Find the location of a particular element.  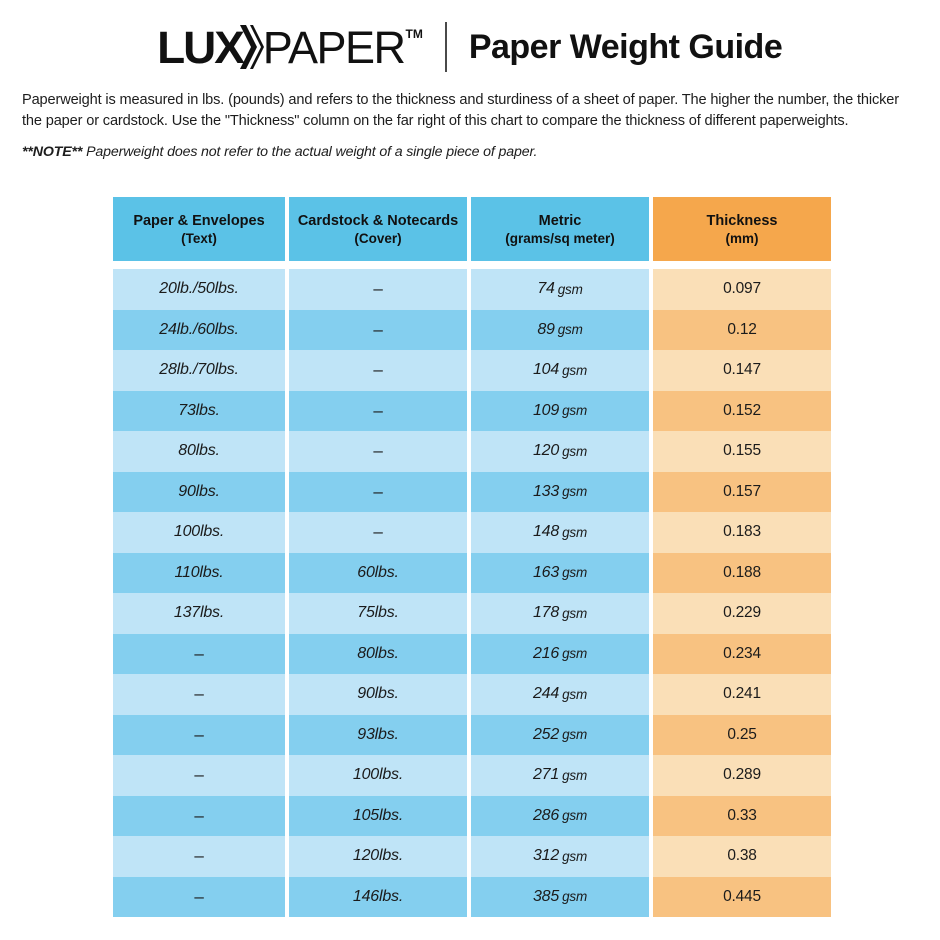

metric-value: 163 is located at coordinates (546, 572).